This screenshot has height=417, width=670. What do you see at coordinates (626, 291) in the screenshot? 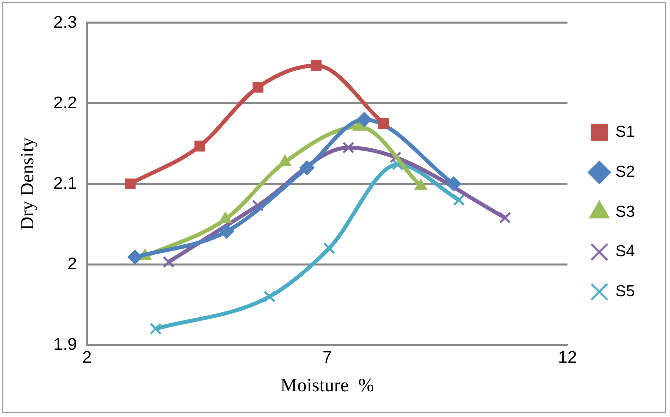
I see `legend-label: S5` at bounding box center [626, 291].